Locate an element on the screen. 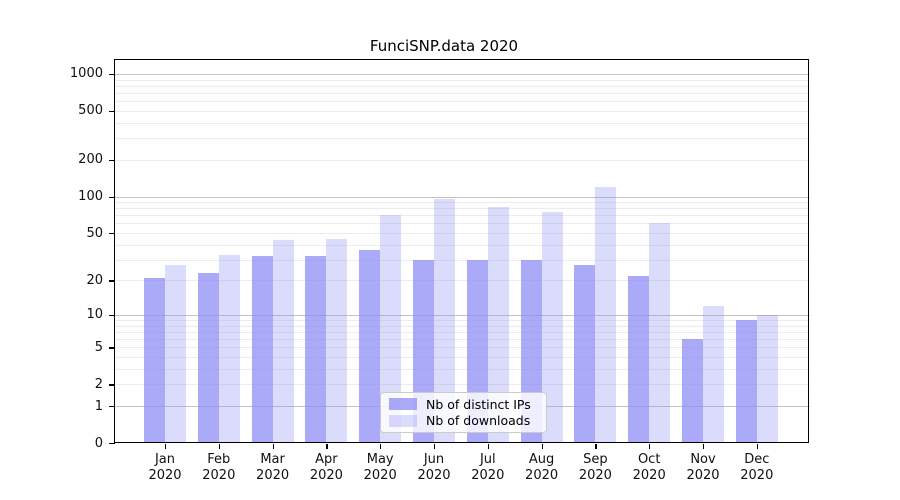 This screenshot has width=900, height=500. x-tick-month: Mar is located at coordinates (272, 459).